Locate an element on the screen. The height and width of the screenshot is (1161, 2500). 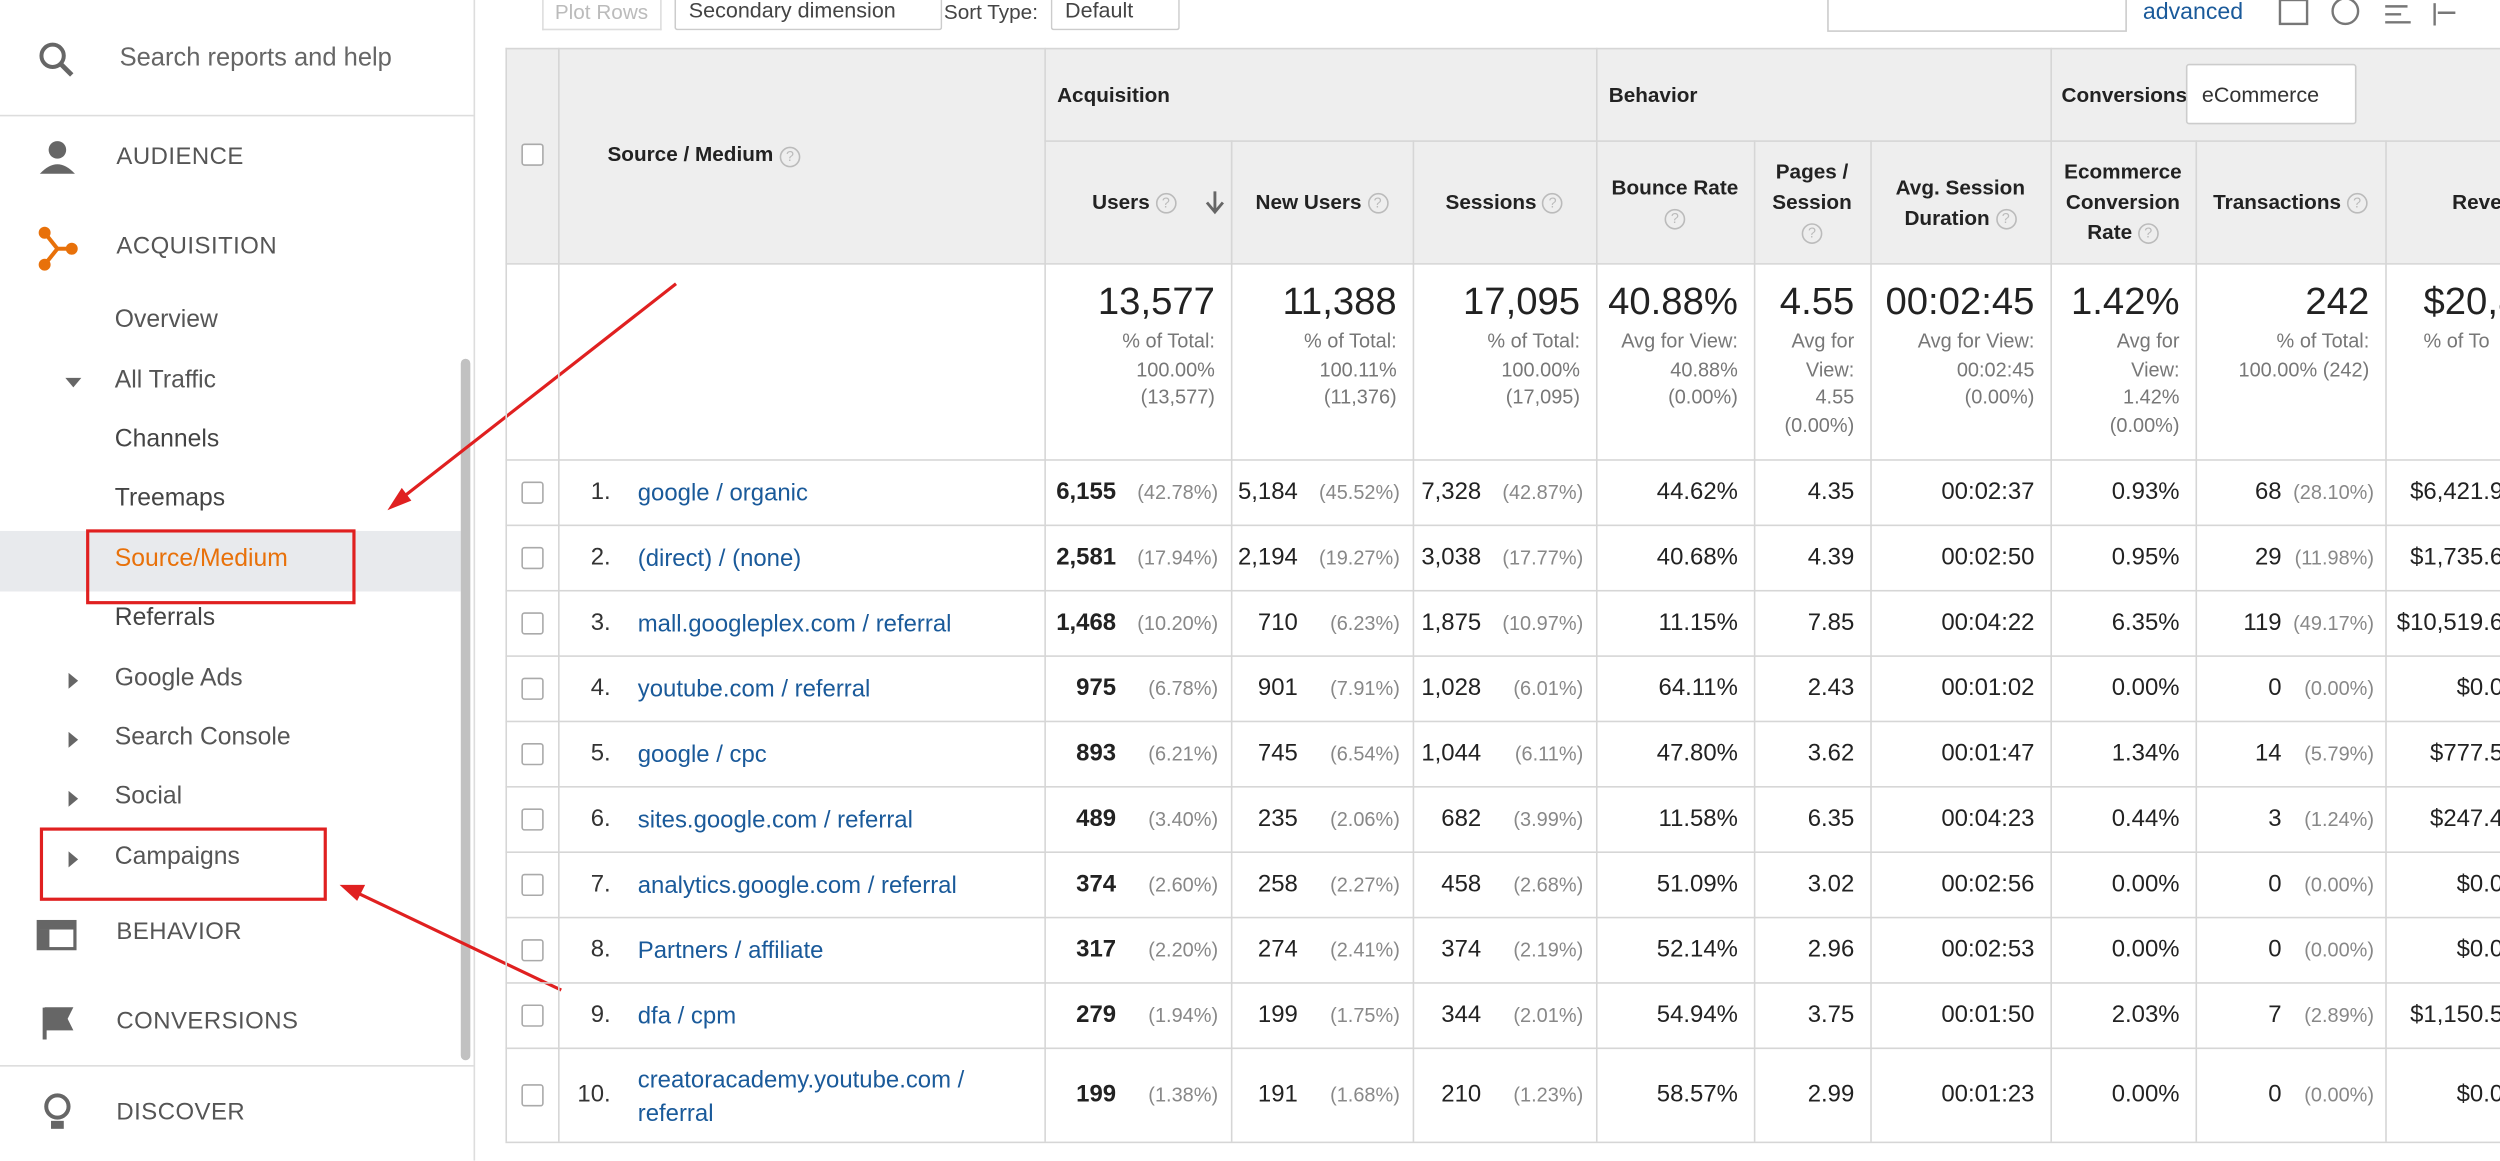
cell-value: 3.62 is located at coordinates (1831, 752).